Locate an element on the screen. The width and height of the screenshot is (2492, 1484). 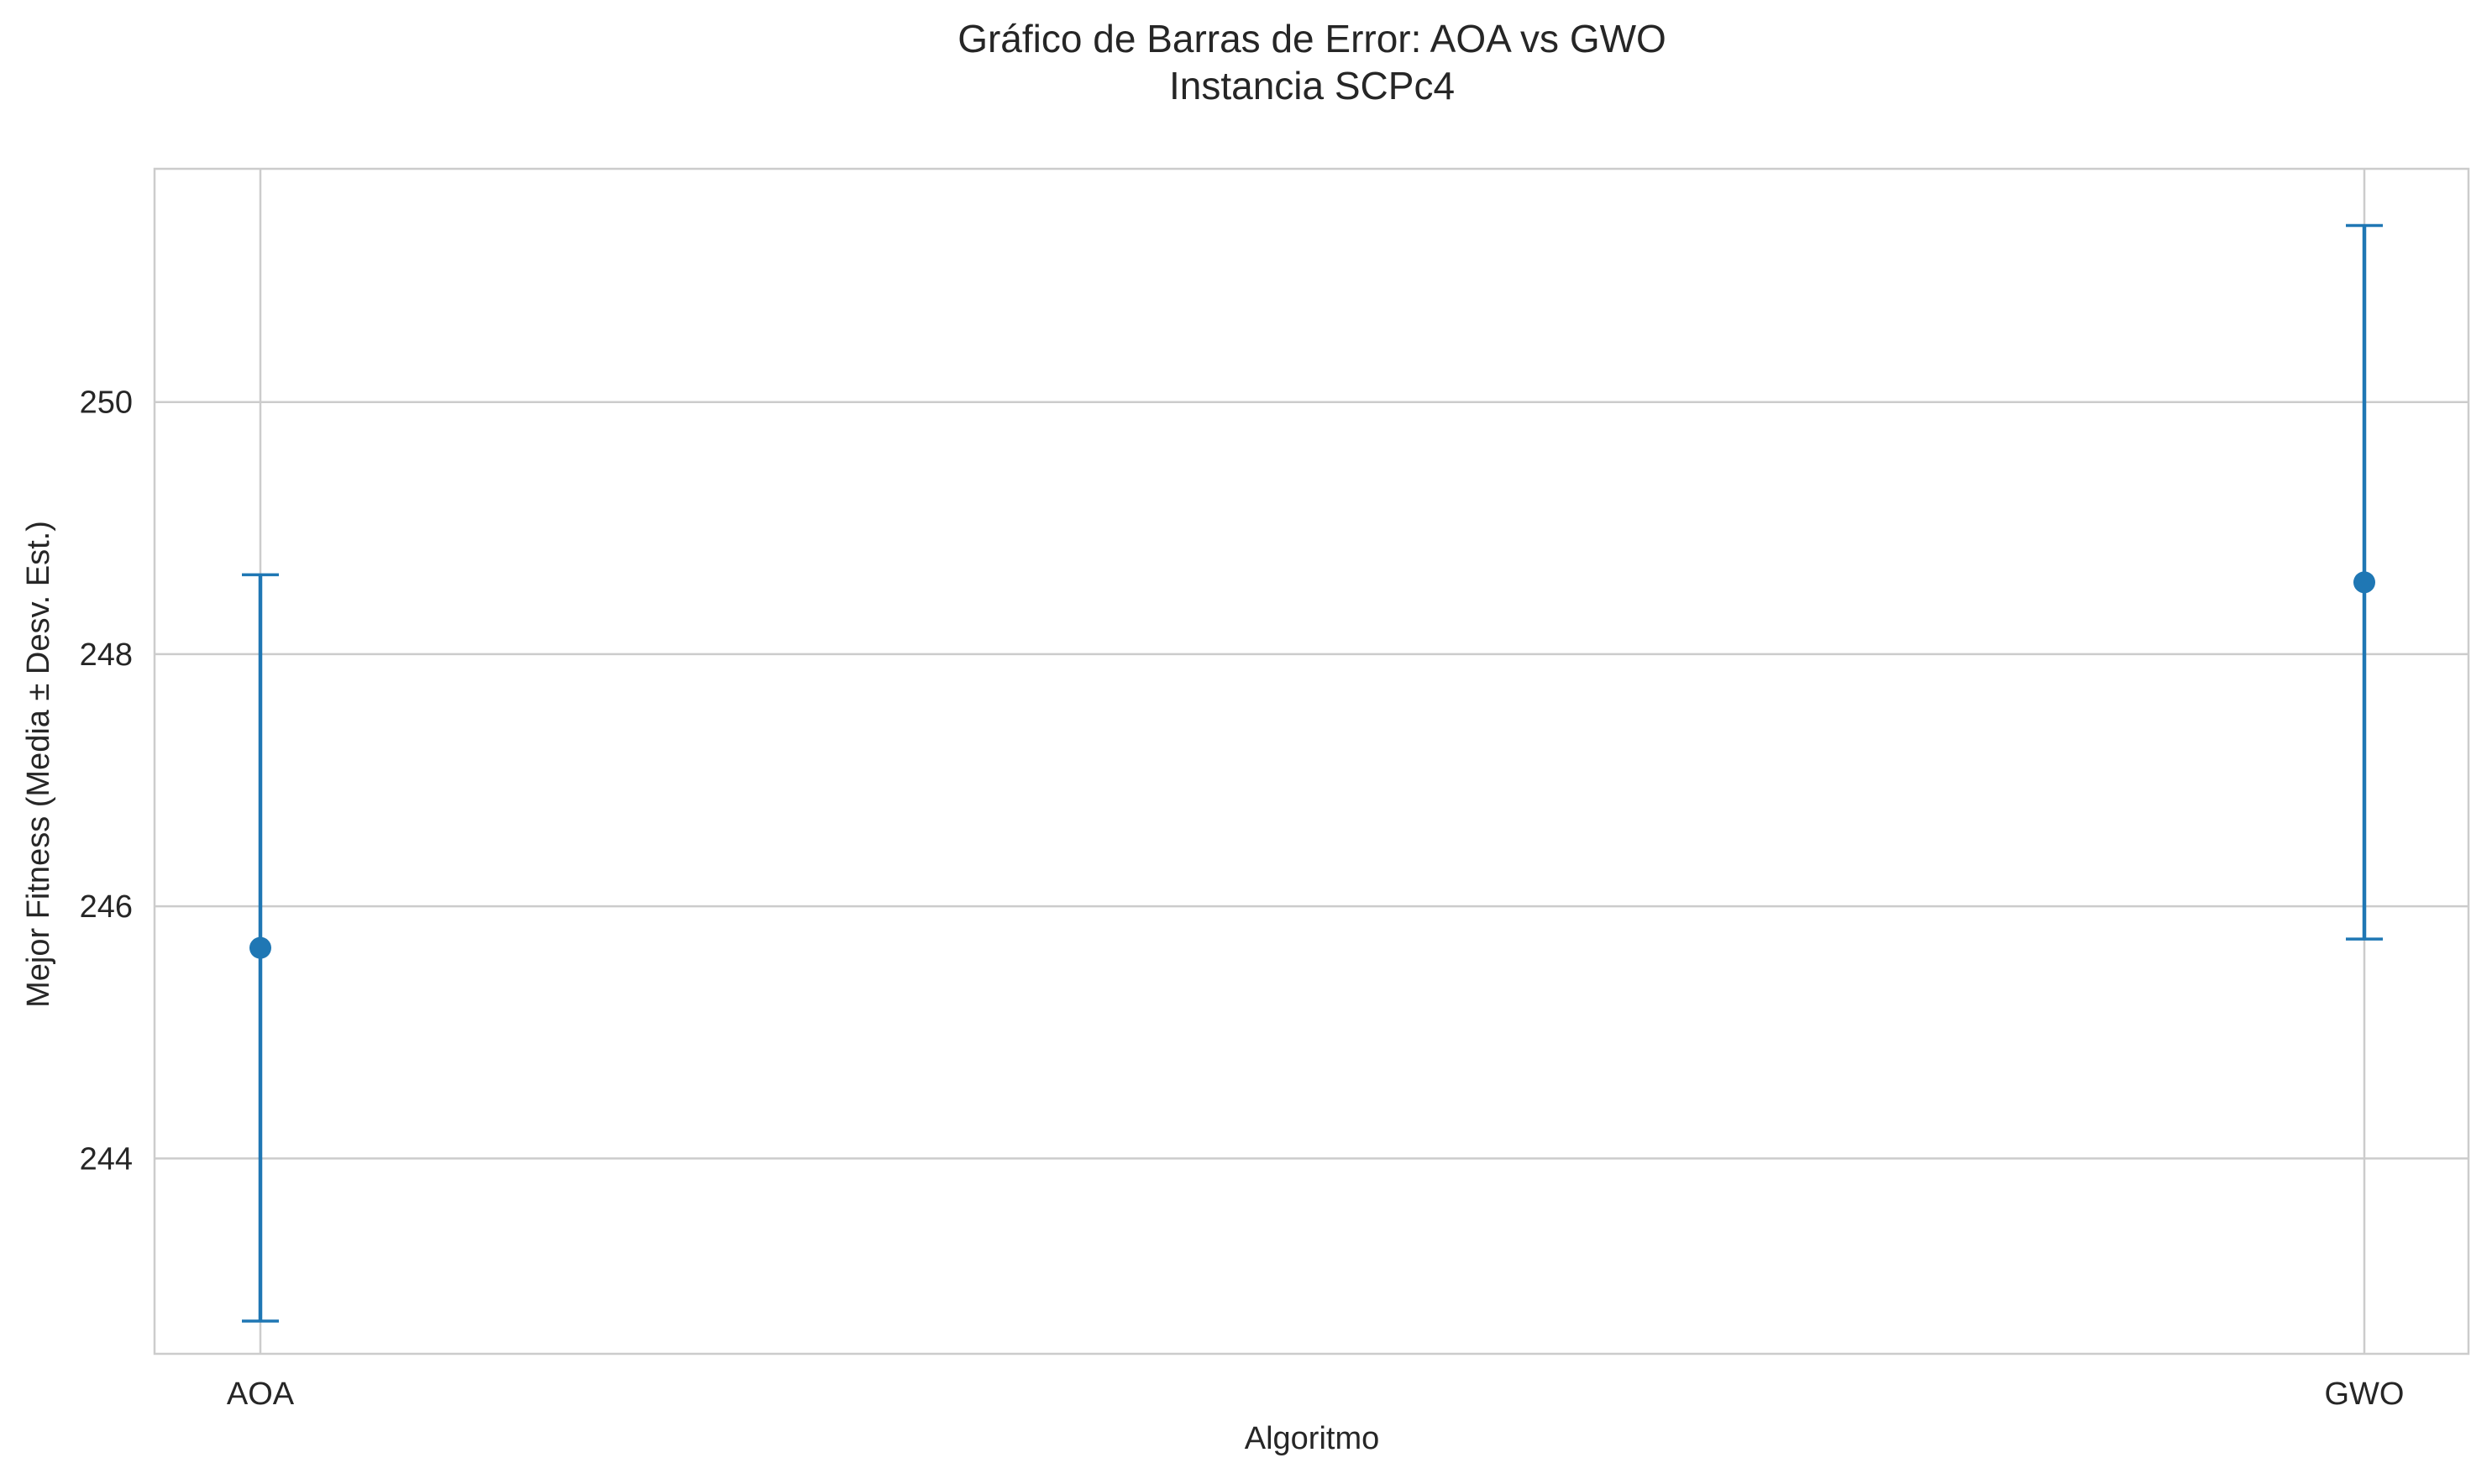
y-tick-label: 246 is located at coordinates (107, 907).